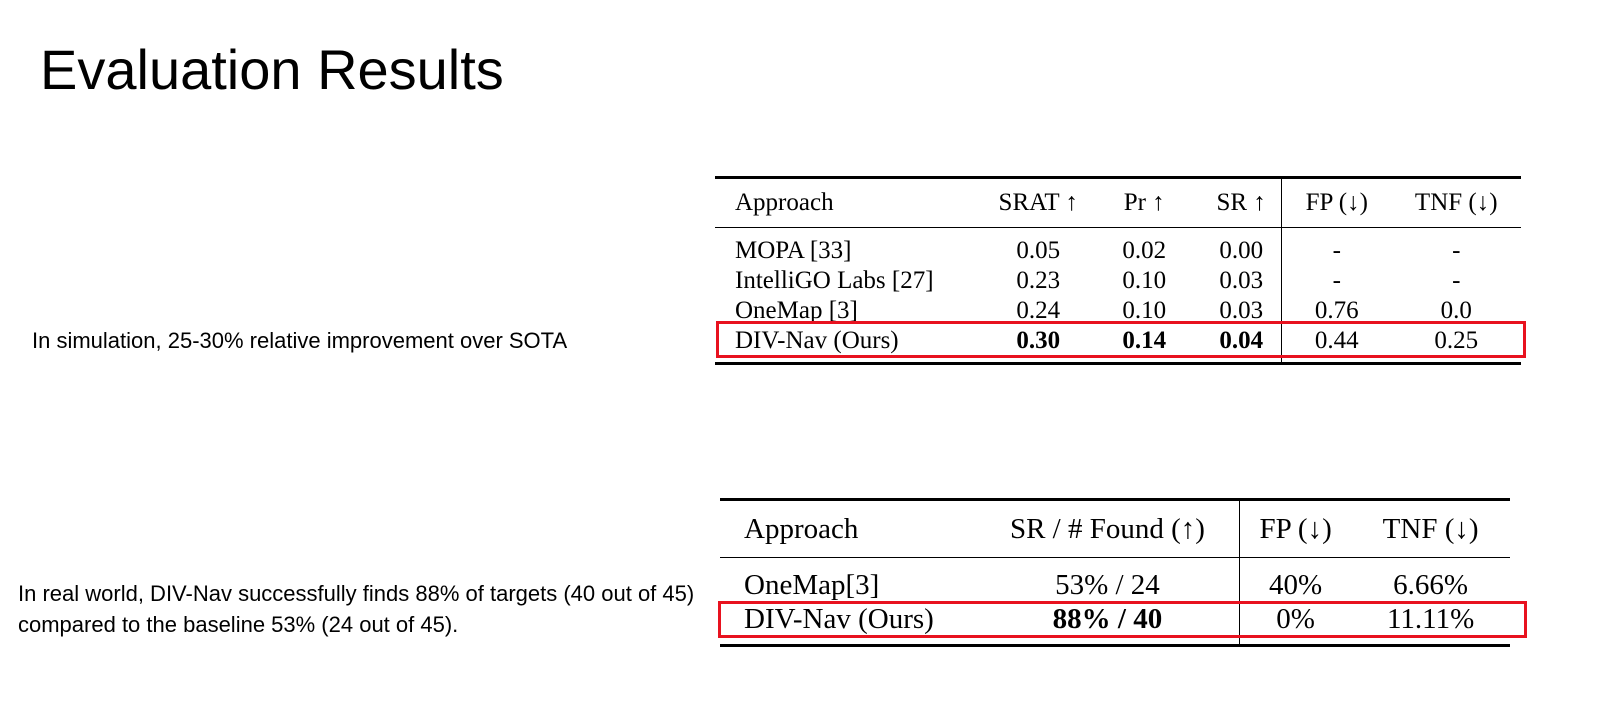 The image size is (1600, 719). Describe the element at coordinates (1144, 202) in the screenshot. I see `col-header-pr: Pr ↑` at that location.